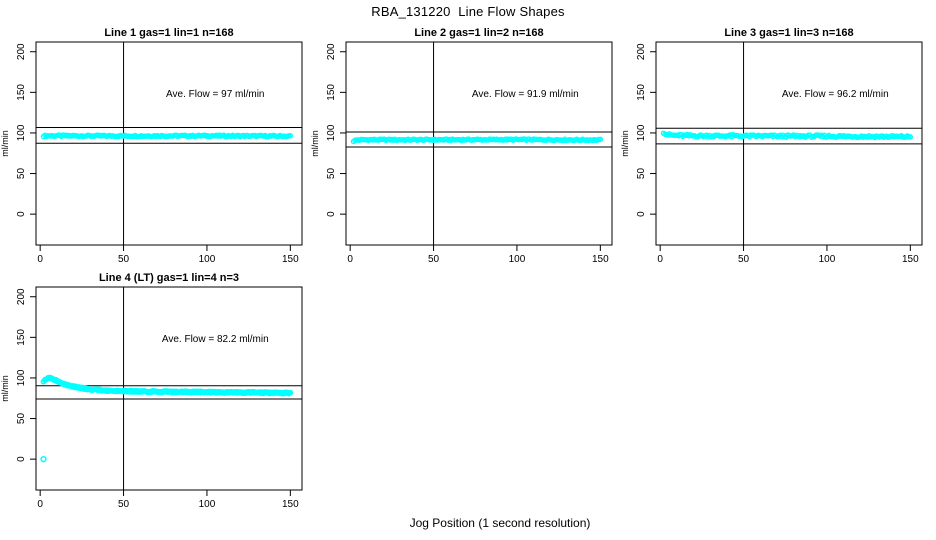  I want to click on panel-title: Line 1 gas=1 lin=1 n=168, so click(168, 33).